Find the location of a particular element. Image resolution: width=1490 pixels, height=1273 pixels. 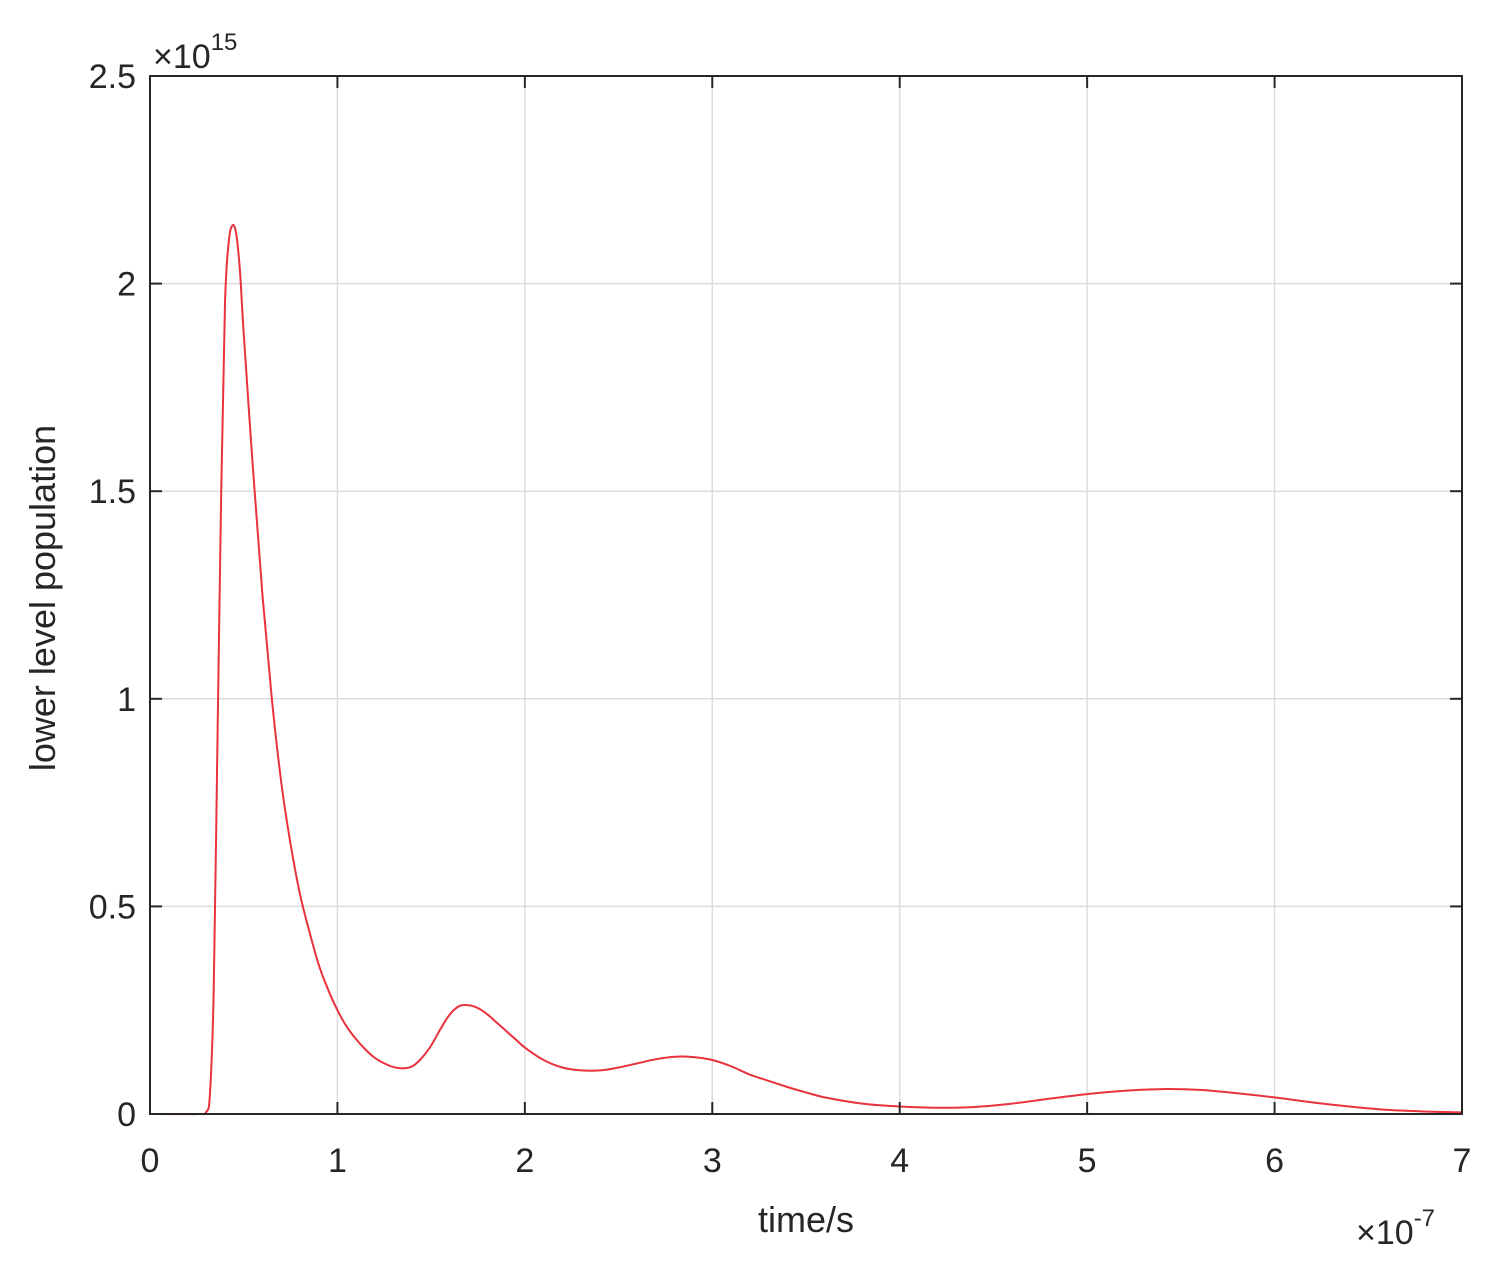

x-multiplier-exponent: -7 is located at coordinates (1424, 1218).